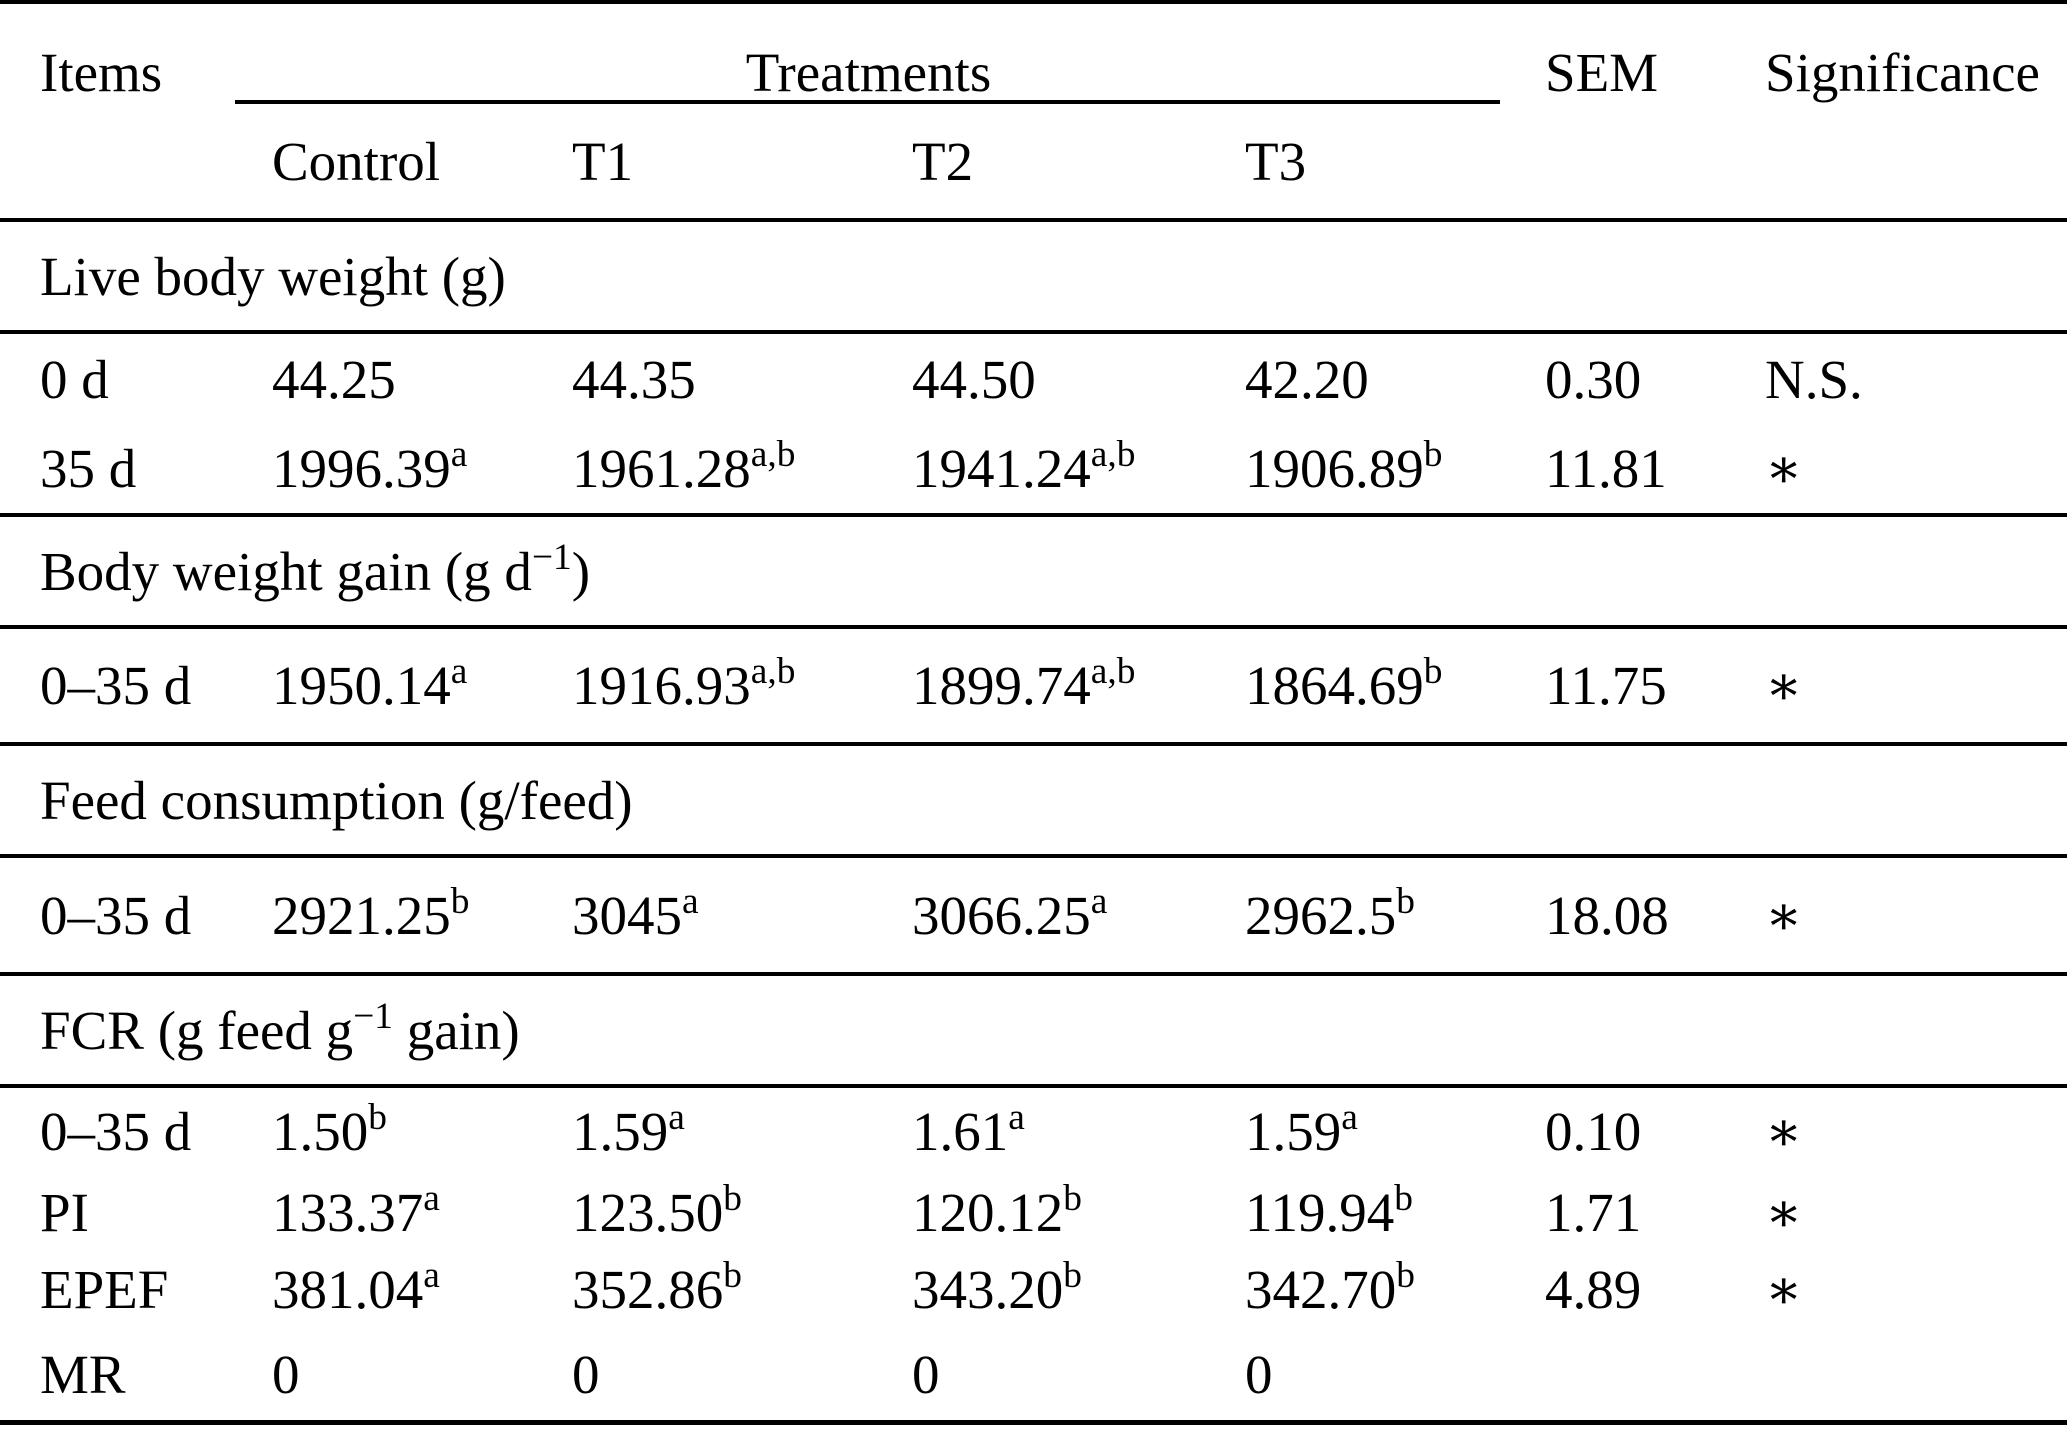  What do you see at coordinates (1395, 1129) in the screenshot?
I see `cell-t3: 1.59a` at bounding box center [1395, 1129].